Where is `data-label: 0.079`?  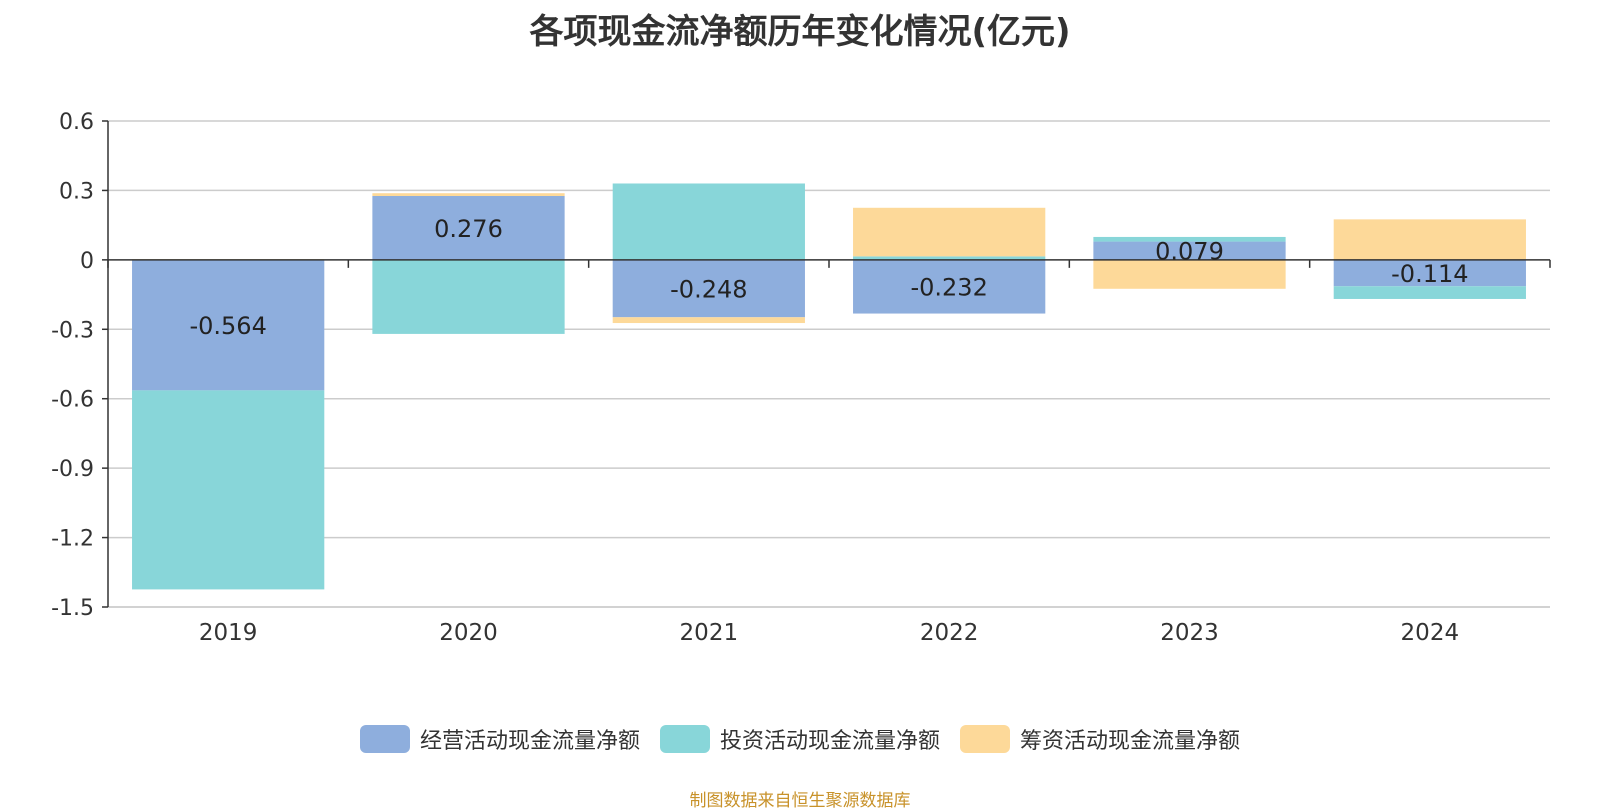
data-label: 0.079 is located at coordinates (1189, 252).